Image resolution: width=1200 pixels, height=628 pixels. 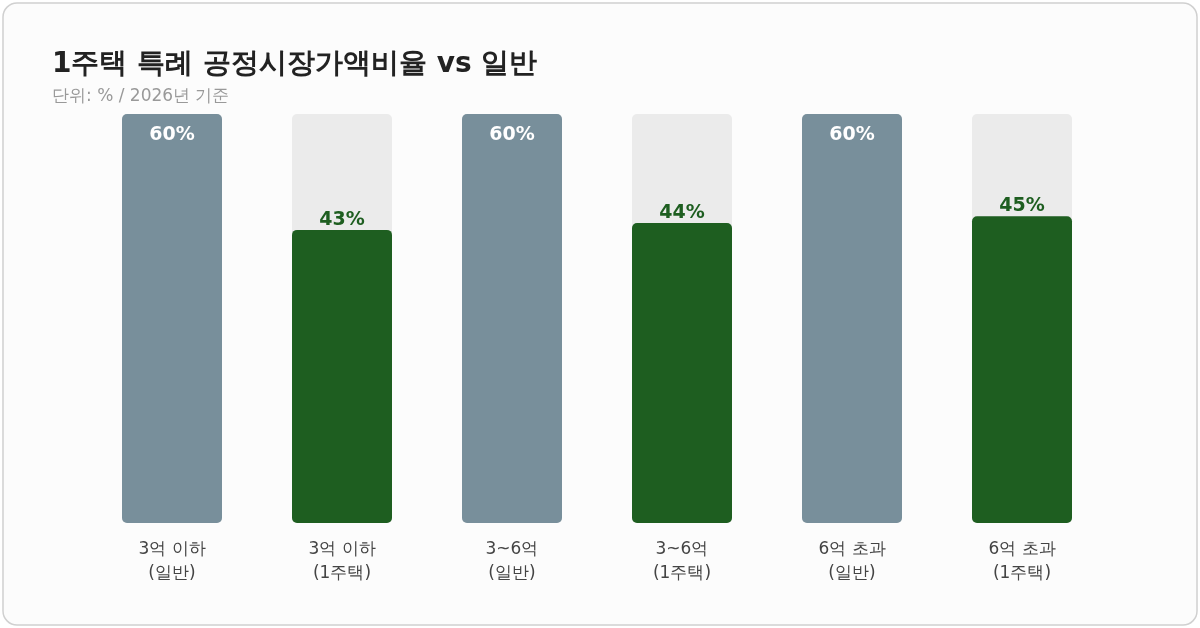 I want to click on x-tick-label: 3~6억 (1주택), so click(x=682, y=560).